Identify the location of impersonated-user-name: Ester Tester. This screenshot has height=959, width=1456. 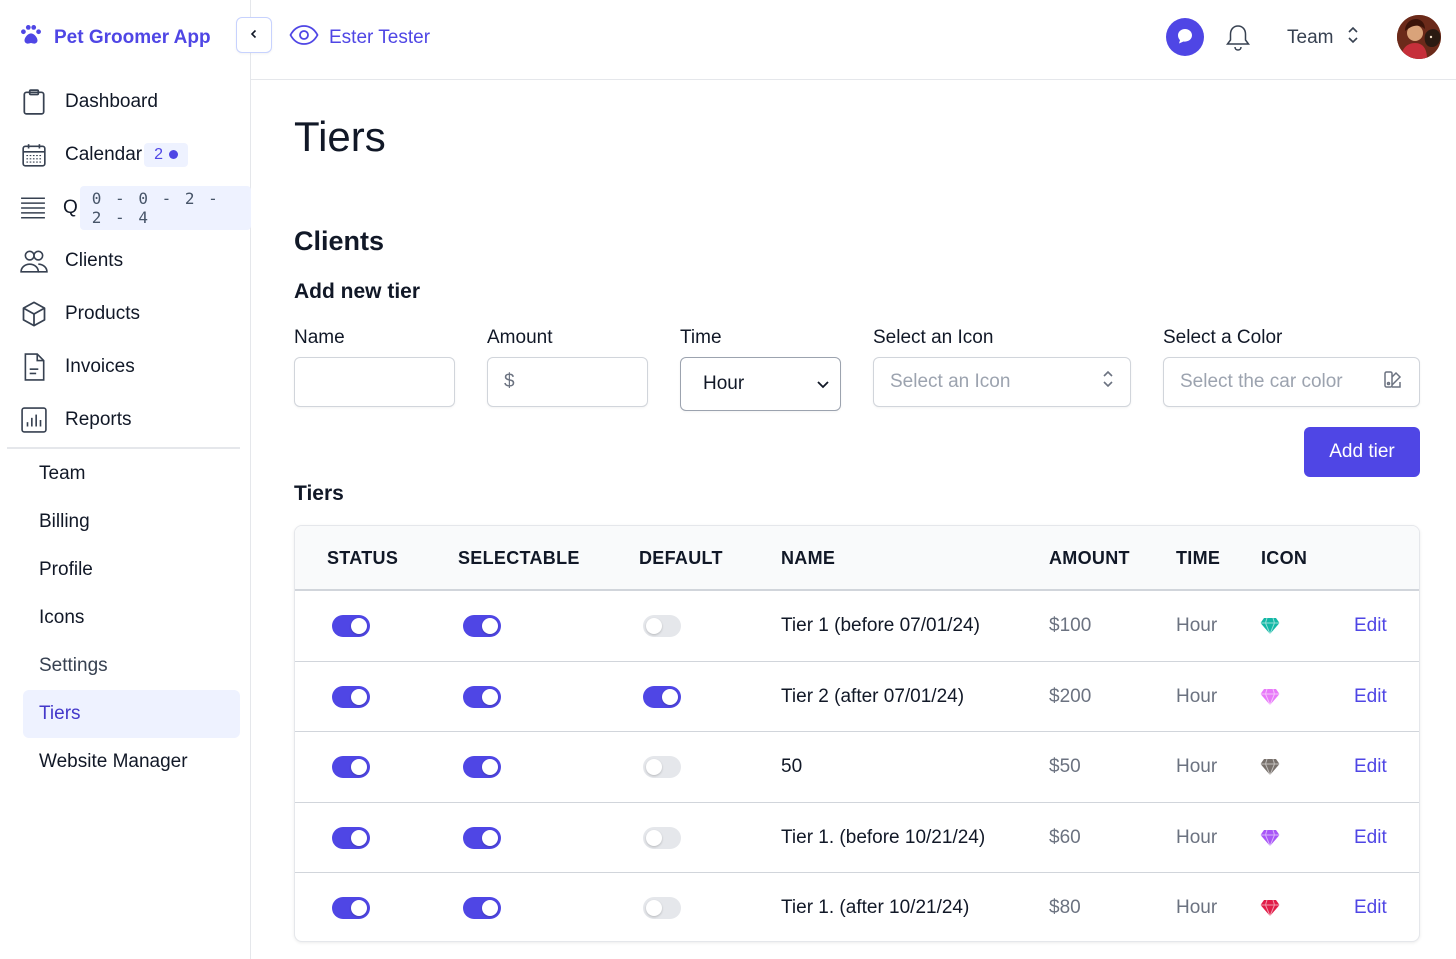
(380, 37).